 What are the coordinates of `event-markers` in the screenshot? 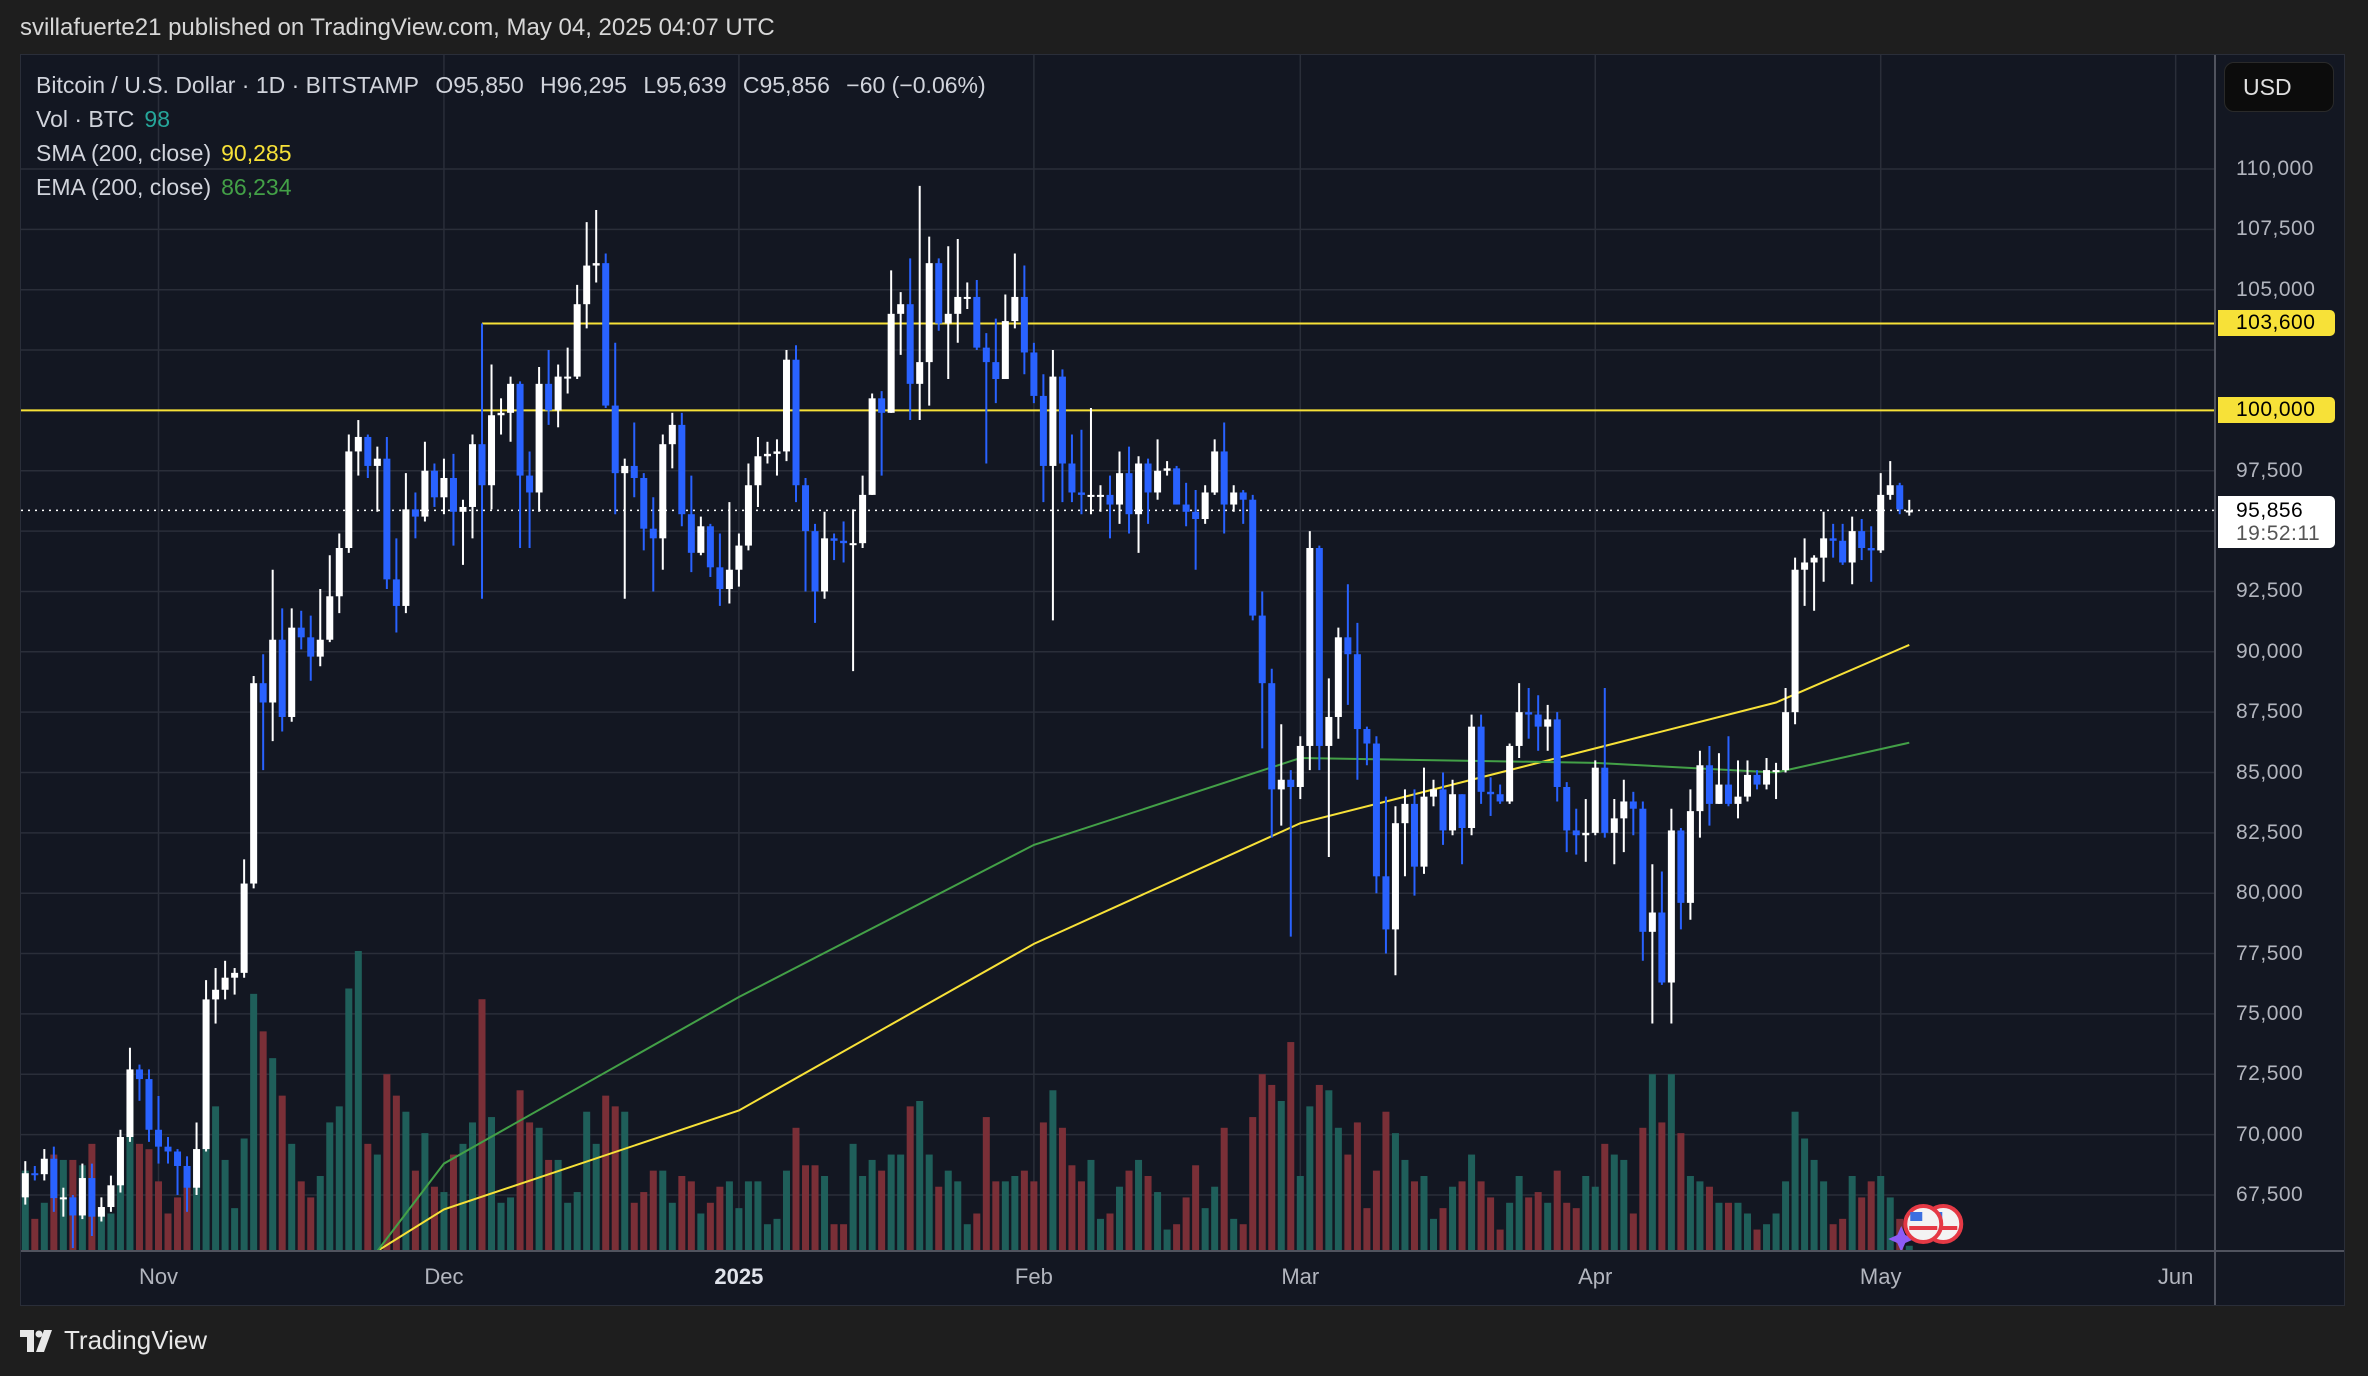 It's located at (1926, 1228).